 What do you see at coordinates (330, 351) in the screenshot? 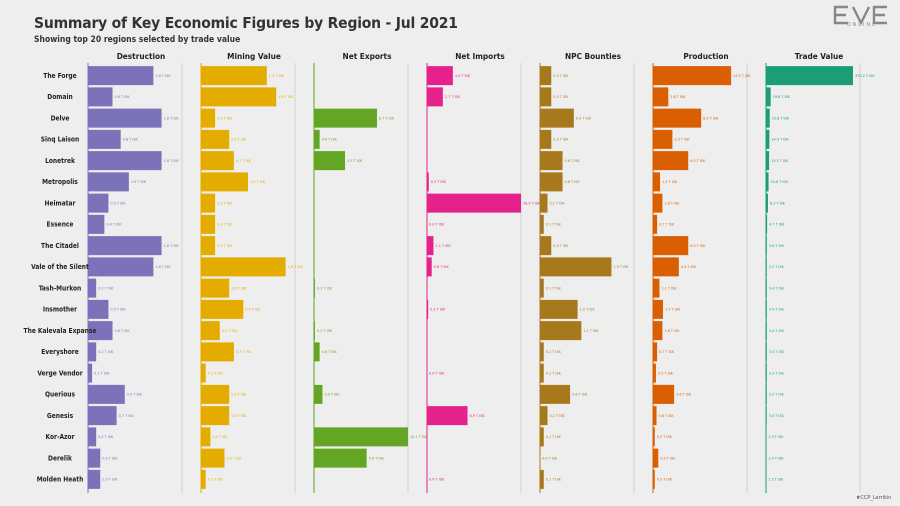
I see `value-label-net-exports: 0.6 T ISK` at bounding box center [330, 351].